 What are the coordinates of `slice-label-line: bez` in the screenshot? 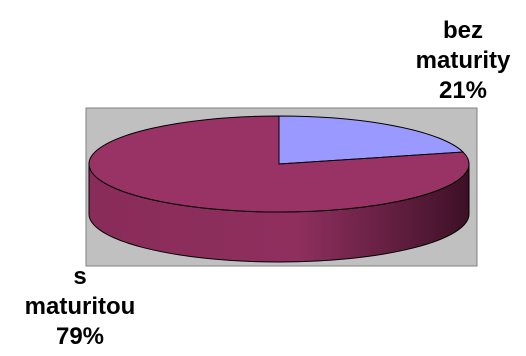 It's located at (462, 30).